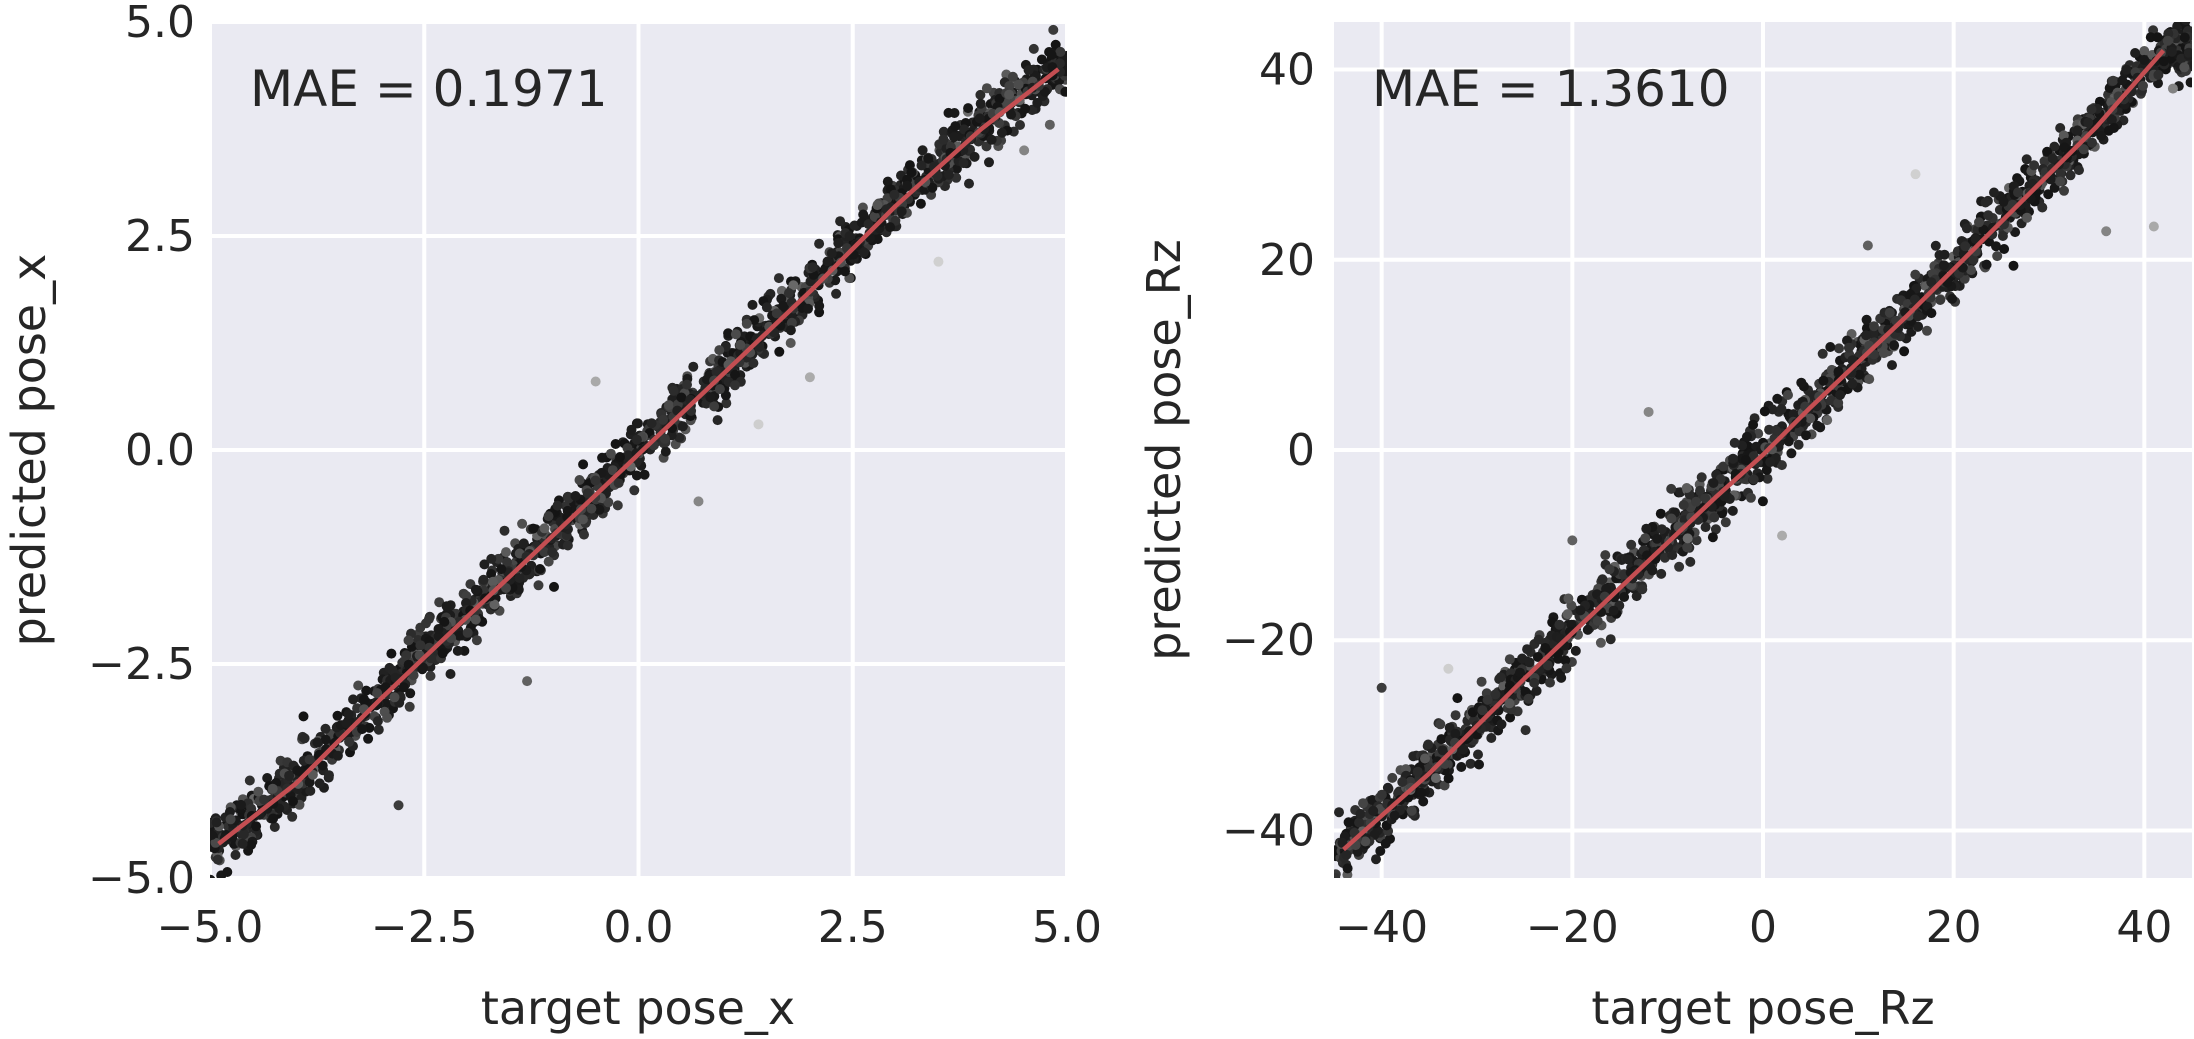 The image size is (2194, 1039). Describe the element at coordinates (1287, 260) in the screenshot. I see `y-tick-label: 20` at that location.